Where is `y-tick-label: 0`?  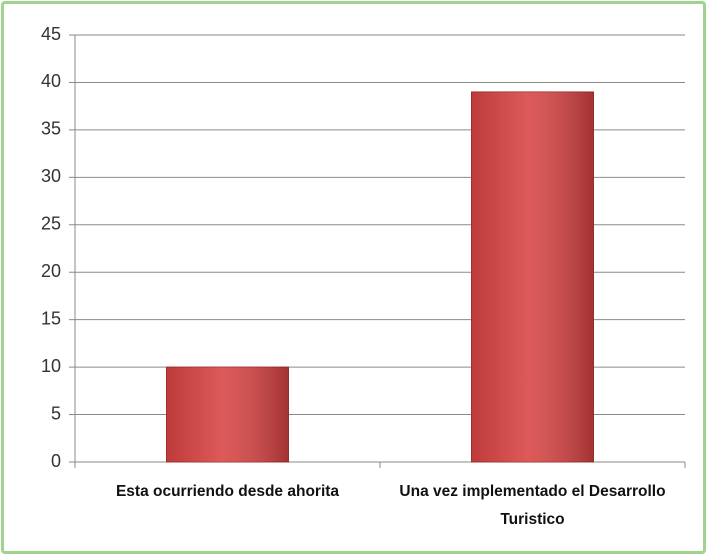
y-tick-label: 0 is located at coordinates (56, 461).